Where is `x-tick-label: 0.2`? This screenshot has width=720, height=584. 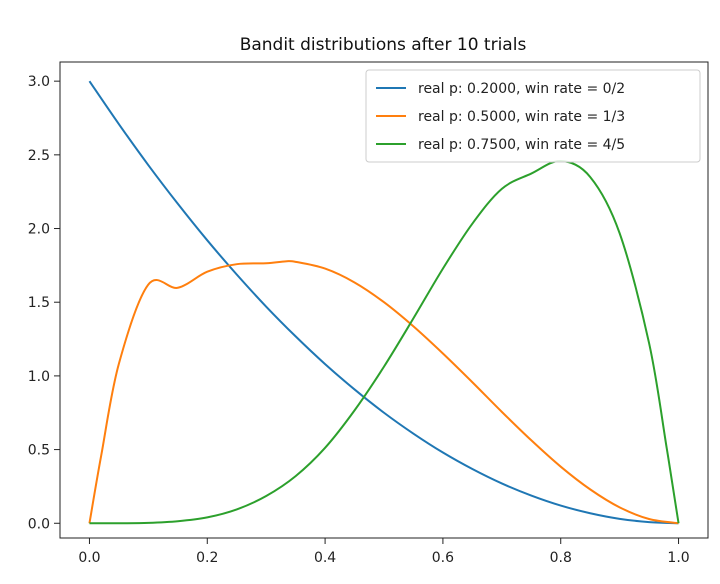
x-tick-label: 0.2 is located at coordinates (207, 558).